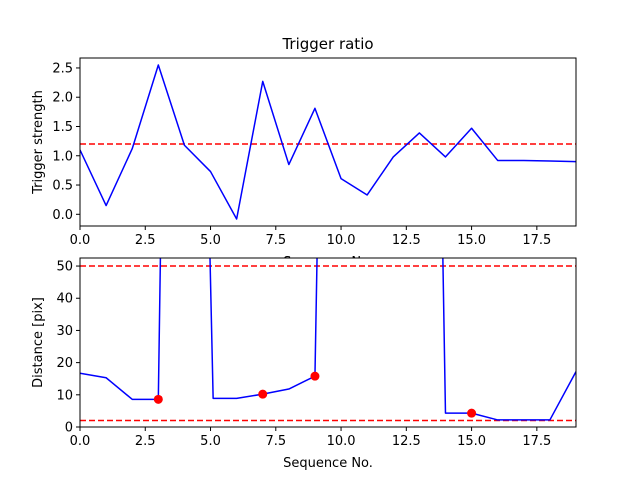  What do you see at coordinates (62, 68) in the screenshot?
I see `y-tick-label: 2.5` at bounding box center [62, 68].